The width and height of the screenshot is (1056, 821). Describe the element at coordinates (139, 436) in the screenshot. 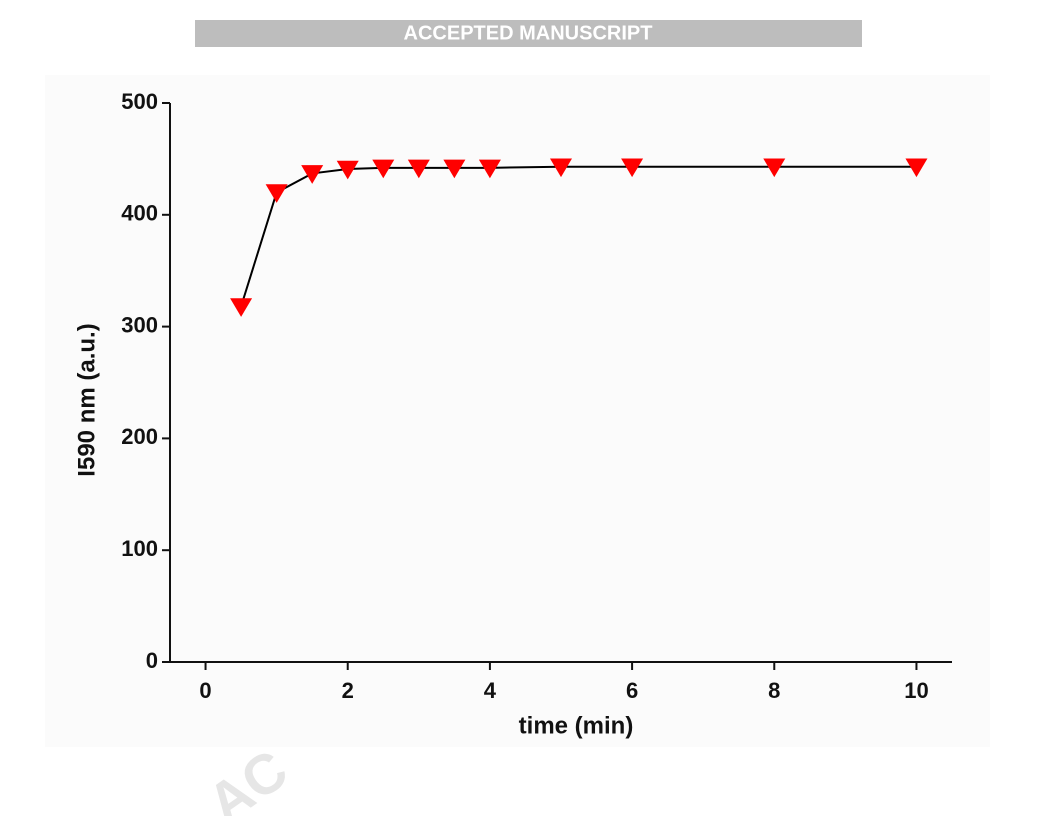

I see `y-tick-label: 200` at that location.